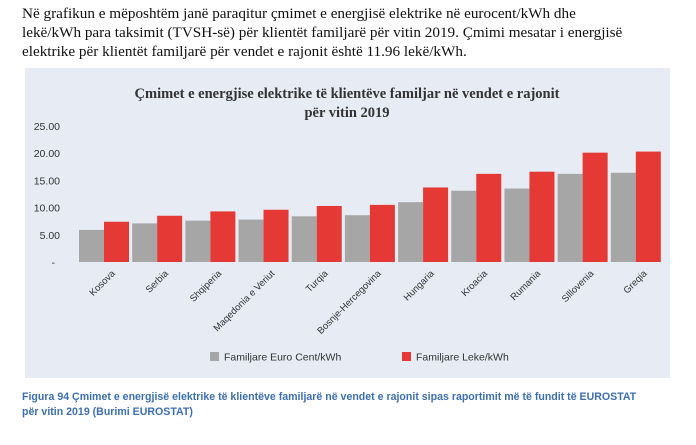  Describe the element at coordinates (206, 286) in the screenshot. I see `x-tick-label: Shqiperia` at that location.